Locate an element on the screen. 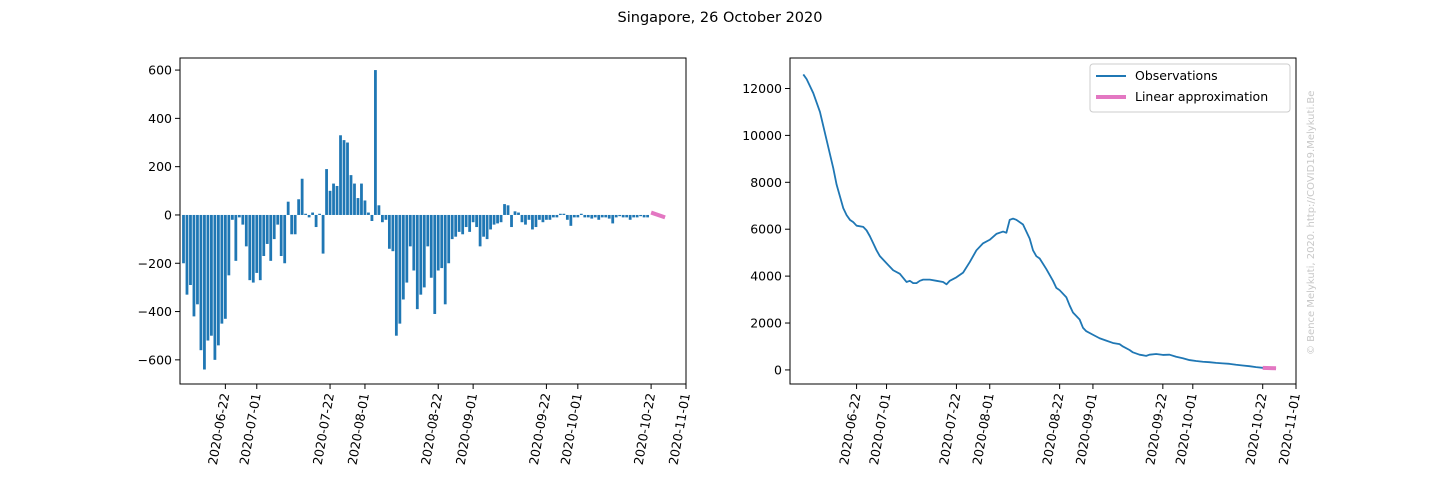  left-ytick-label: −600 is located at coordinates (155, 359).